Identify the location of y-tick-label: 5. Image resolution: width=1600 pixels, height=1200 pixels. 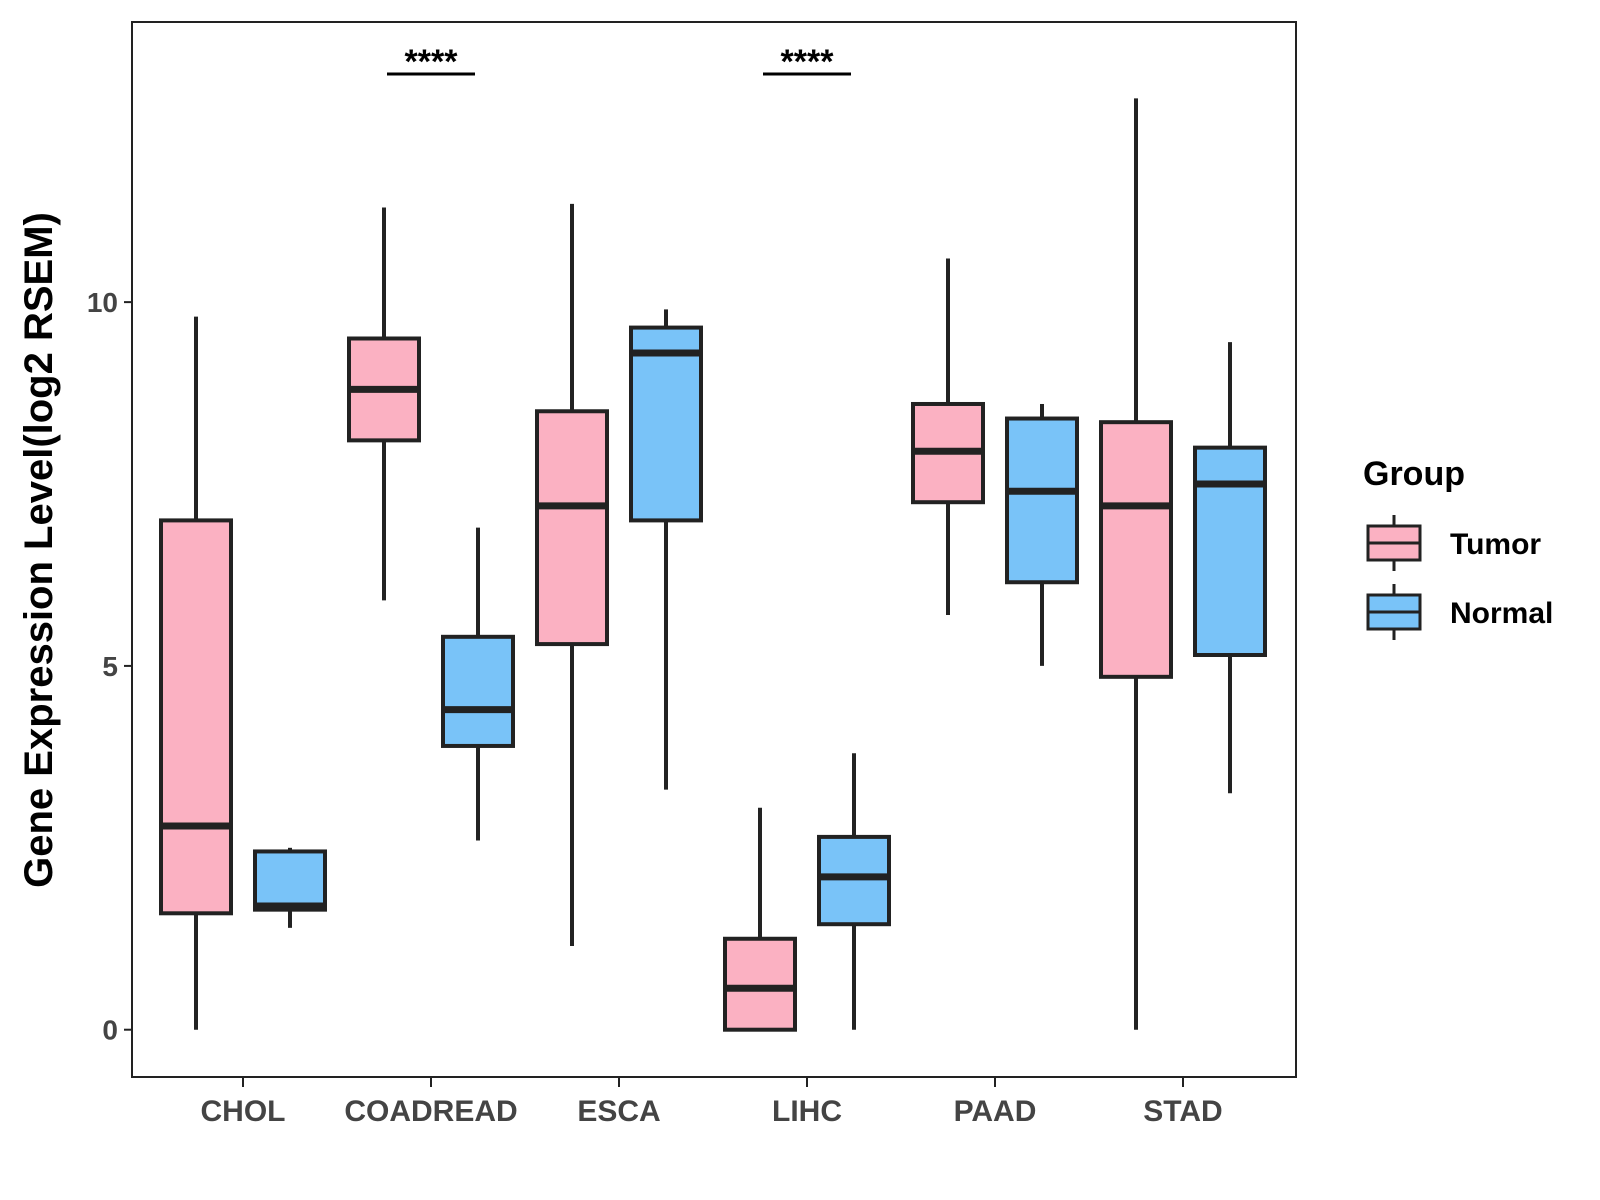
(110, 666).